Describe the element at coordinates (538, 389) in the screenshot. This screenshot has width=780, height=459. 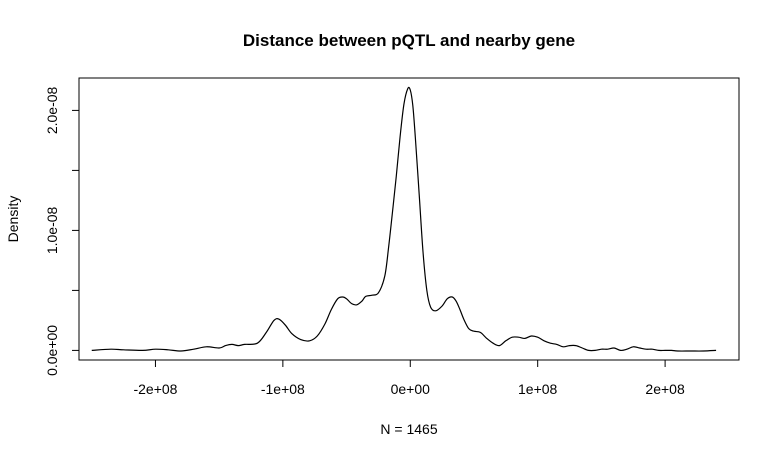
I see `x-tick-label: 1e+08` at that location.